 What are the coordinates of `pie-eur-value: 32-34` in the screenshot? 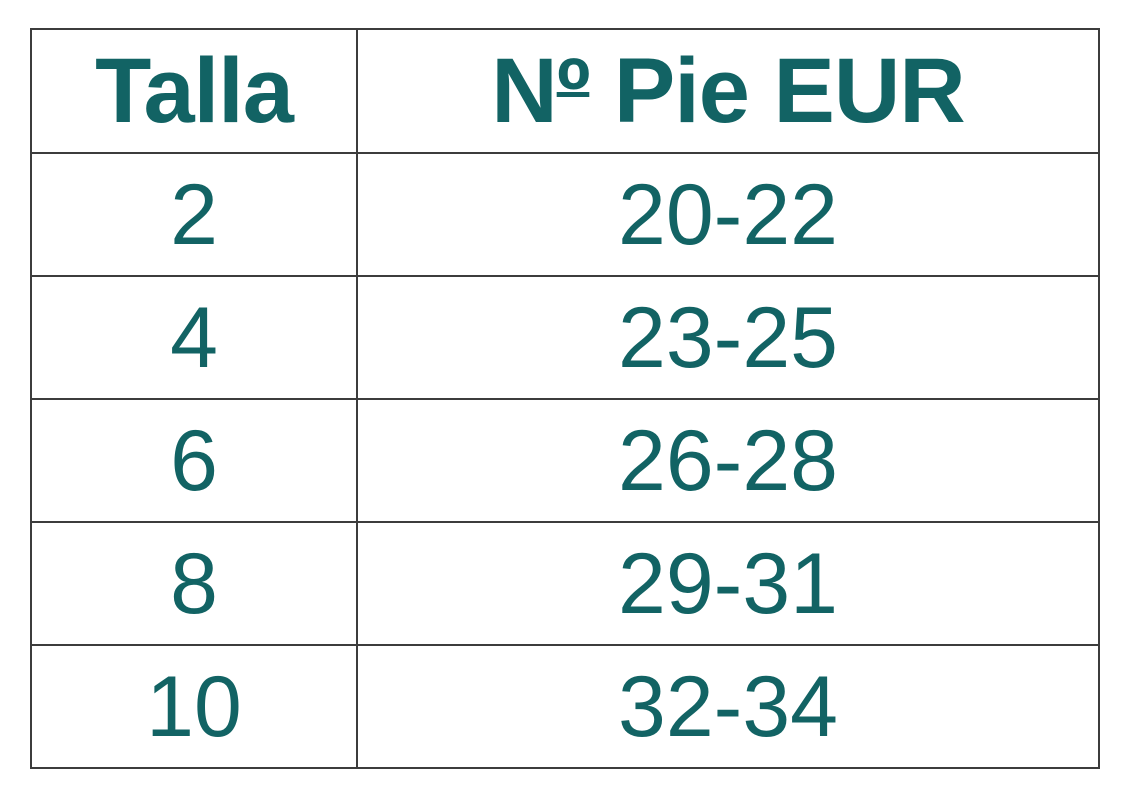 It's located at (728, 706).